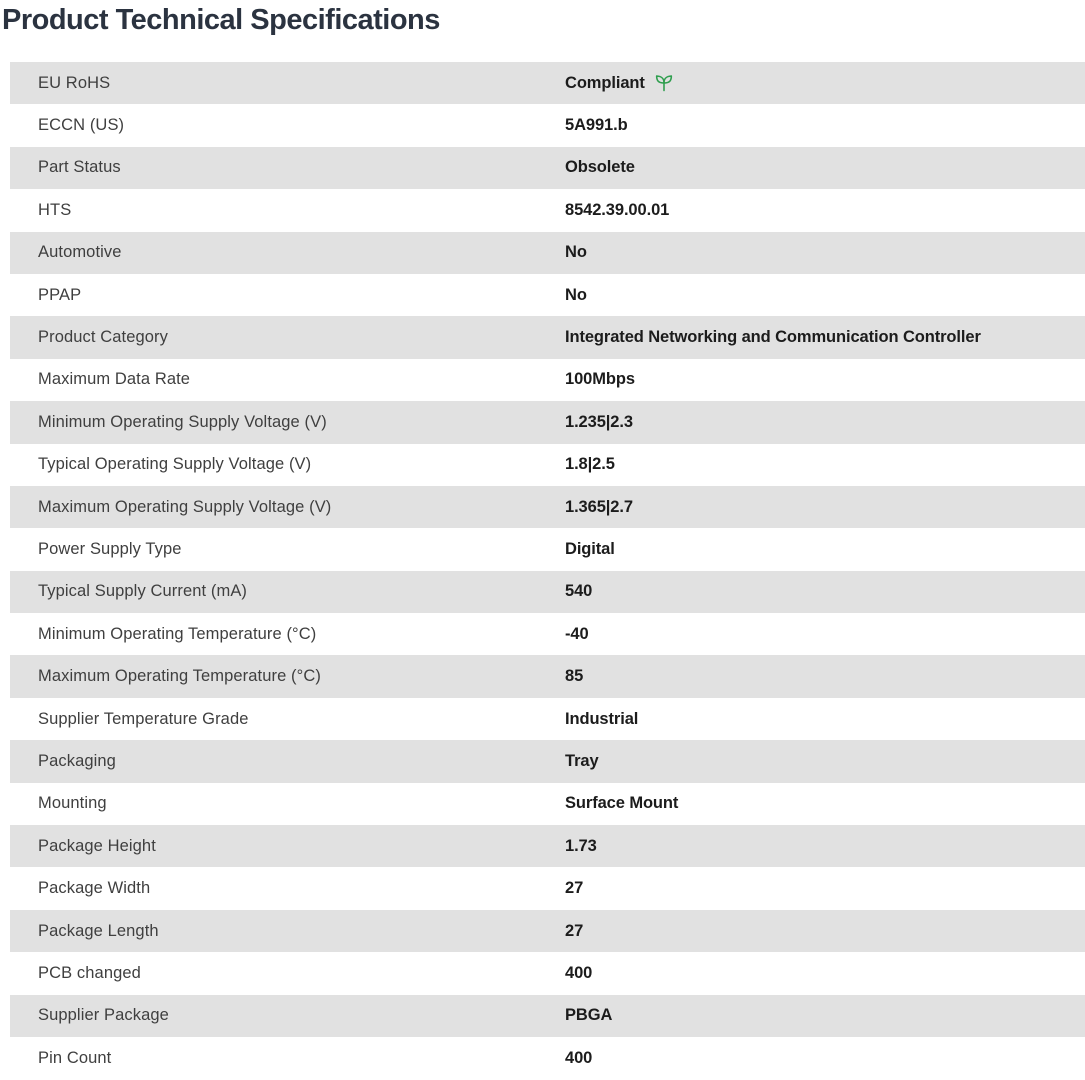 The width and height of the screenshot is (1085, 1080). I want to click on spec-value: -40, so click(825, 634).